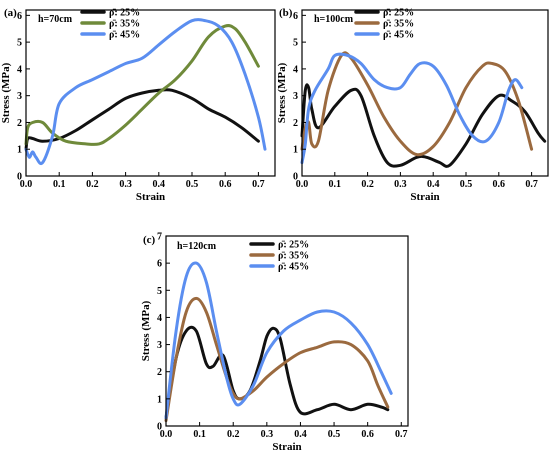 This screenshot has width=550, height=461. I want to click on height-label: h=100cm, so click(334, 19).